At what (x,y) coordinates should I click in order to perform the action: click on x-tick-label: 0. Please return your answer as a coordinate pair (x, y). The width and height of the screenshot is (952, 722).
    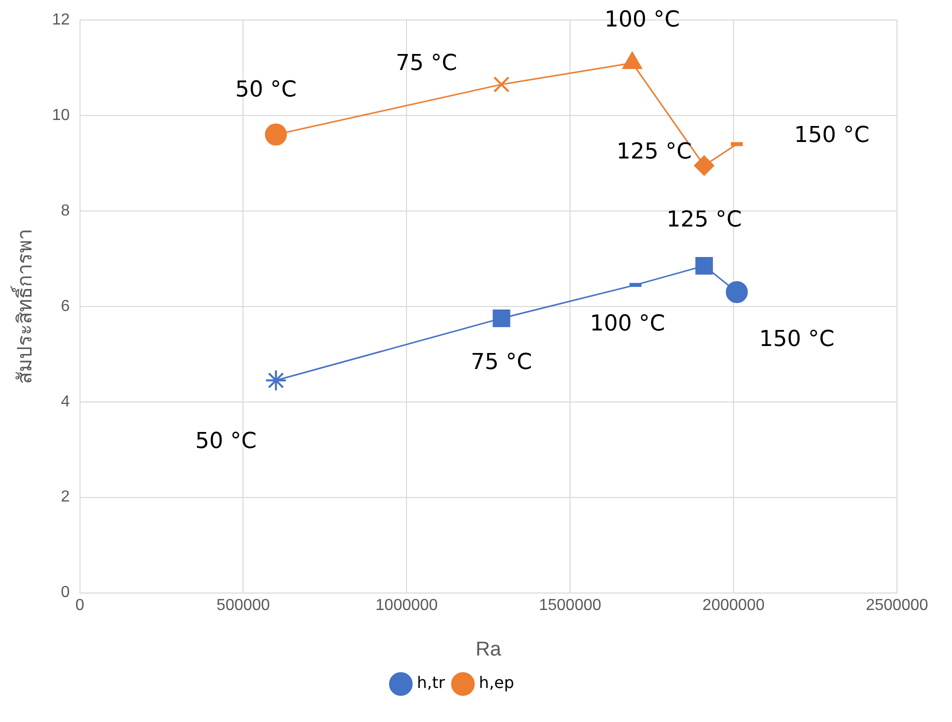
    Looking at the image, I should click on (79, 605).